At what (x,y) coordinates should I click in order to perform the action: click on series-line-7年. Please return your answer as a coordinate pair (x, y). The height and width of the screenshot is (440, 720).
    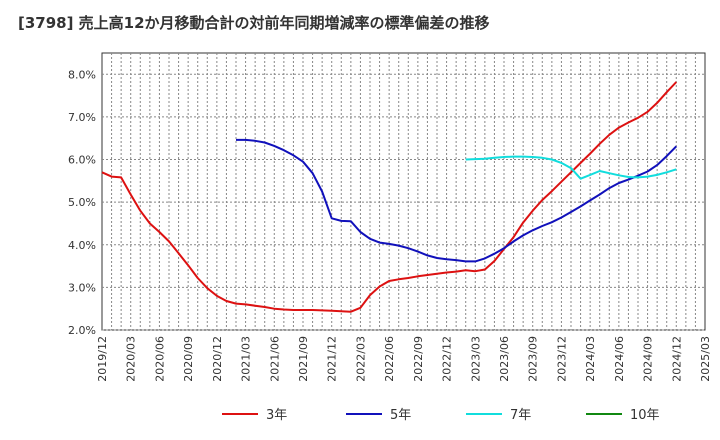
    Looking at the image, I should click on (571, 167).